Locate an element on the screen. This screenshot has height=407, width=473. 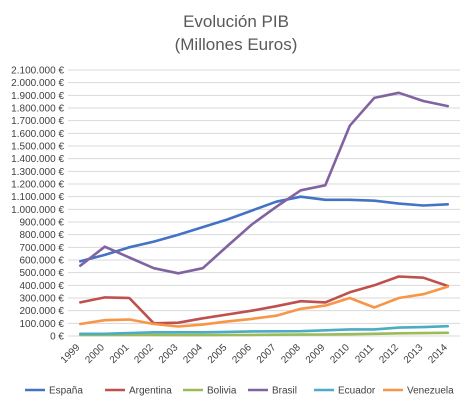
y-tick-label: 700.000 € is located at coordinates (42, 248).